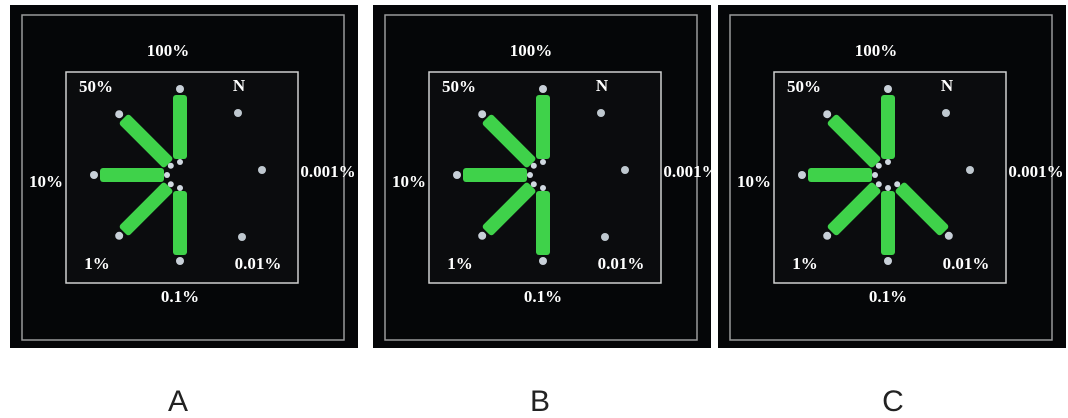 This screenshot has width=1068, height=418. What do you see at coordinates (540, 401) in the screenshot?
I see `panel-letter: B` at bounding box center [540, 401].